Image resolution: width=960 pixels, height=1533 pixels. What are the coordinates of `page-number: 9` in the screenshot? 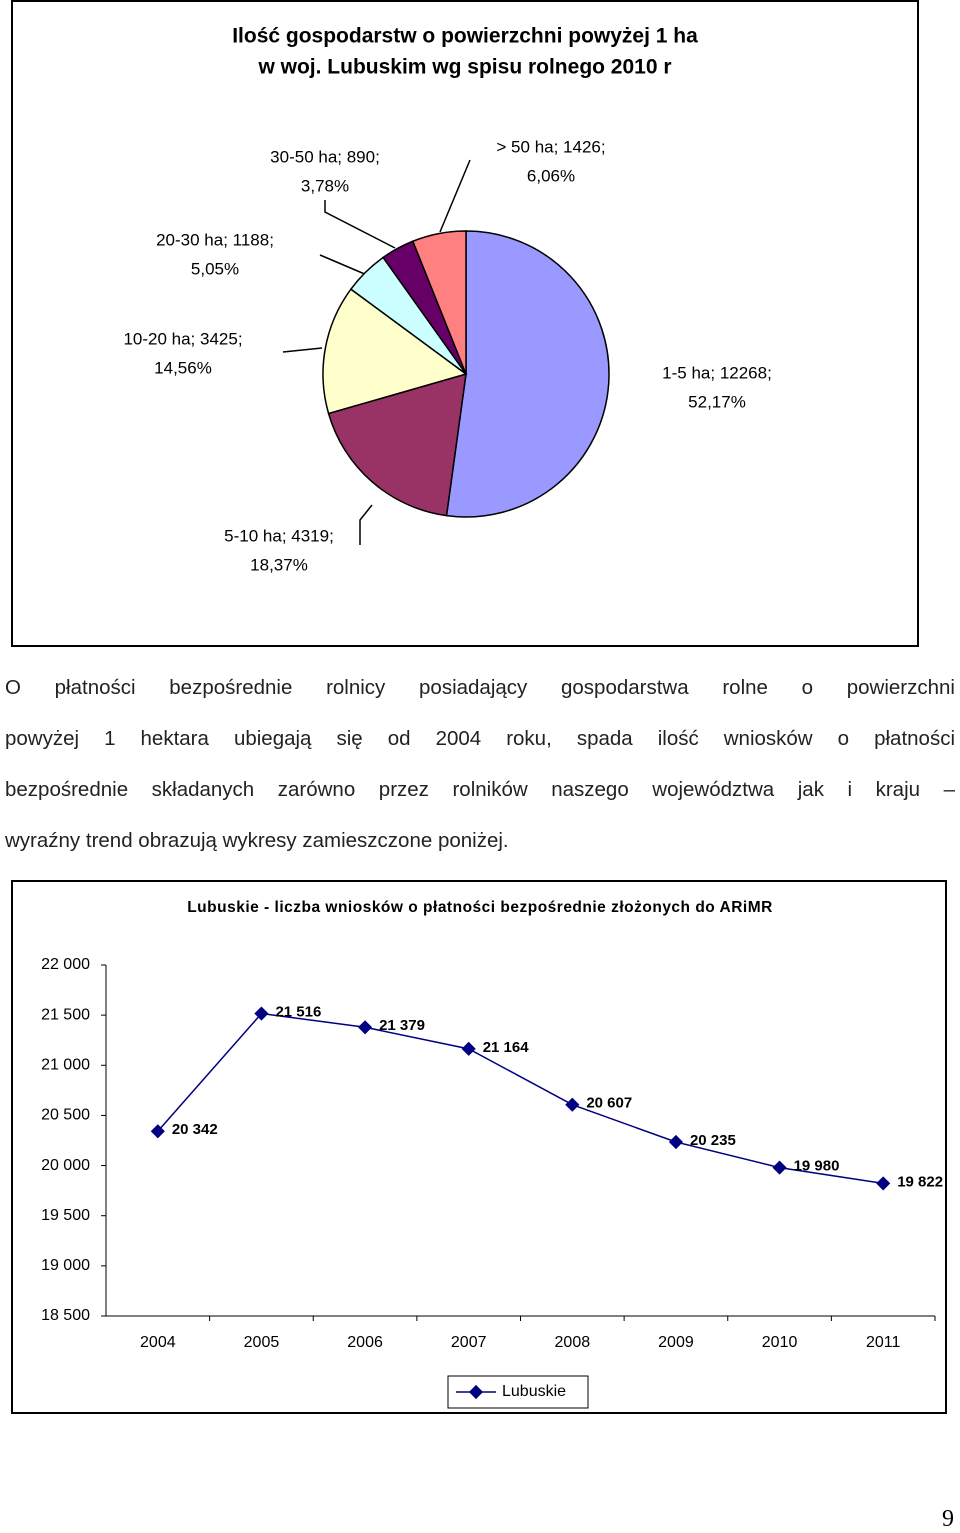 It's located at (948, 1519).